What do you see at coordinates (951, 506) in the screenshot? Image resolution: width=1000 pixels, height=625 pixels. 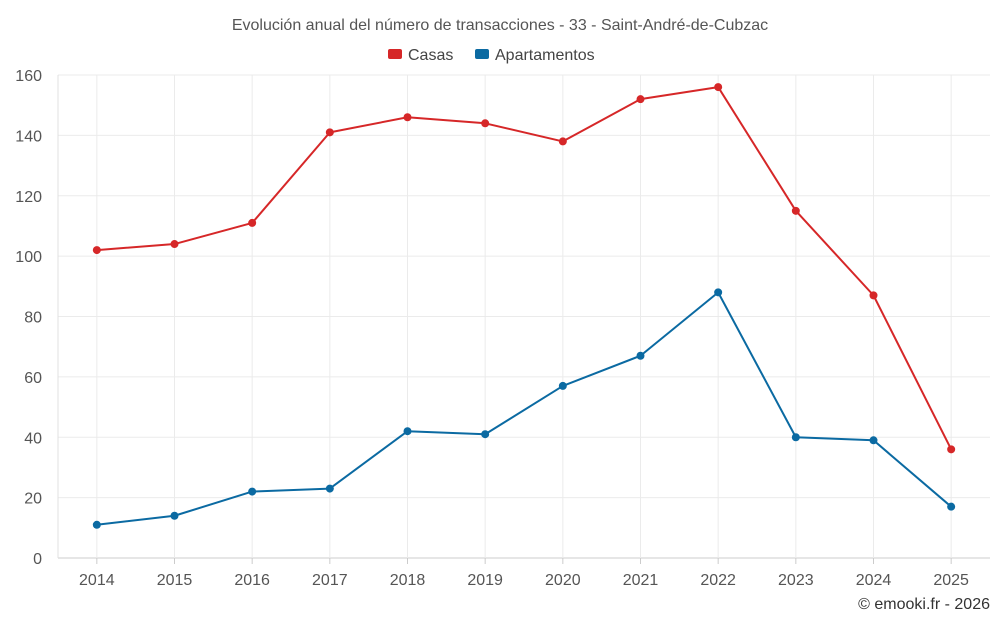 I see `data-point-apartamentos-2025` at bounding box center [951, 506].